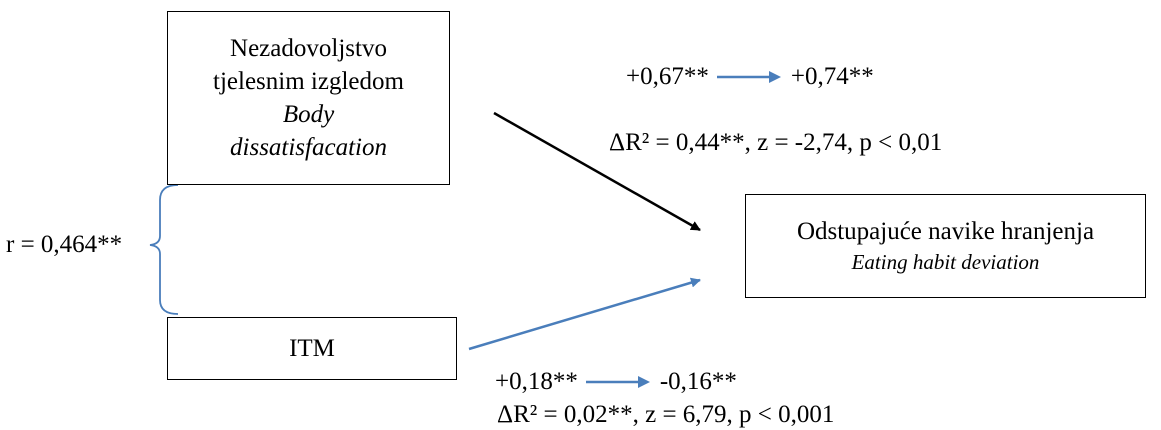  What do you see at coordinates (308, 114) in the screenshot?
I see `body-label-en-1: Body` at bounding box center [308, 114].